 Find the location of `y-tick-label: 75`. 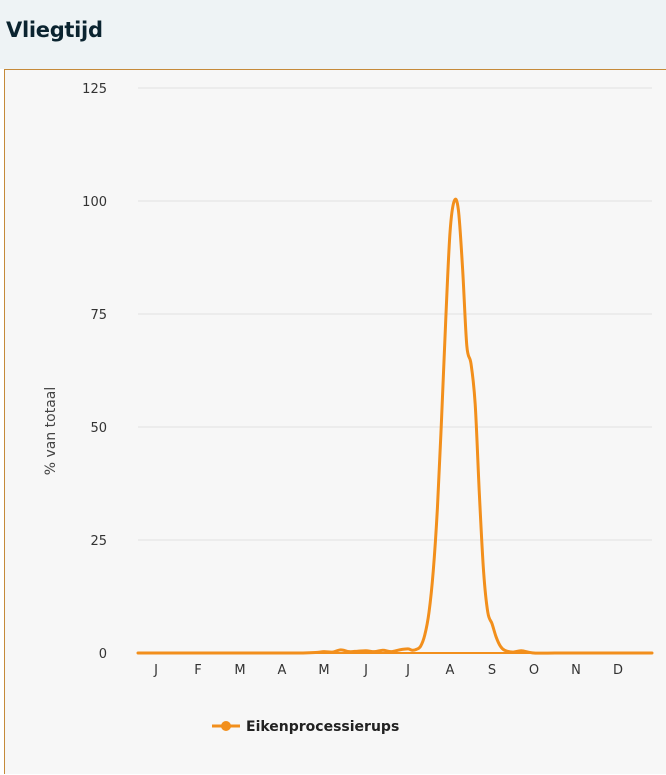

y-tick-label: 75 is located at coordinates (98, 315).